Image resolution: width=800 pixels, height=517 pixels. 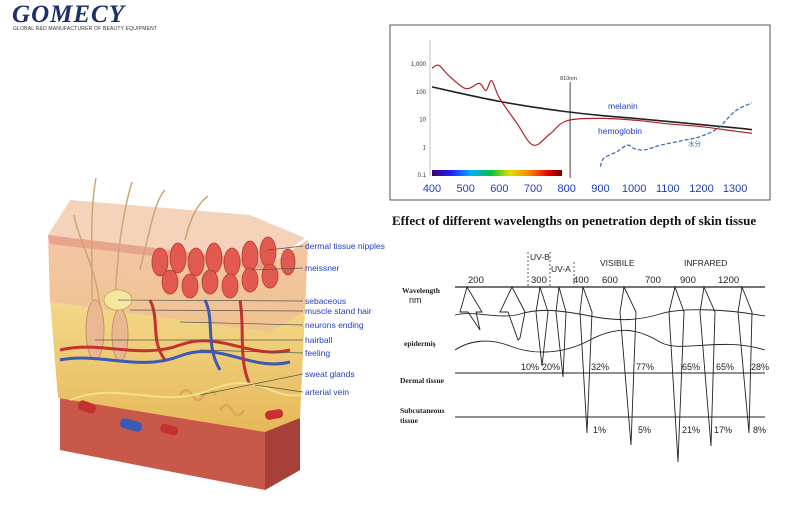 I want to click on subq-pct-21: 21%, so click(x=691, y=430).